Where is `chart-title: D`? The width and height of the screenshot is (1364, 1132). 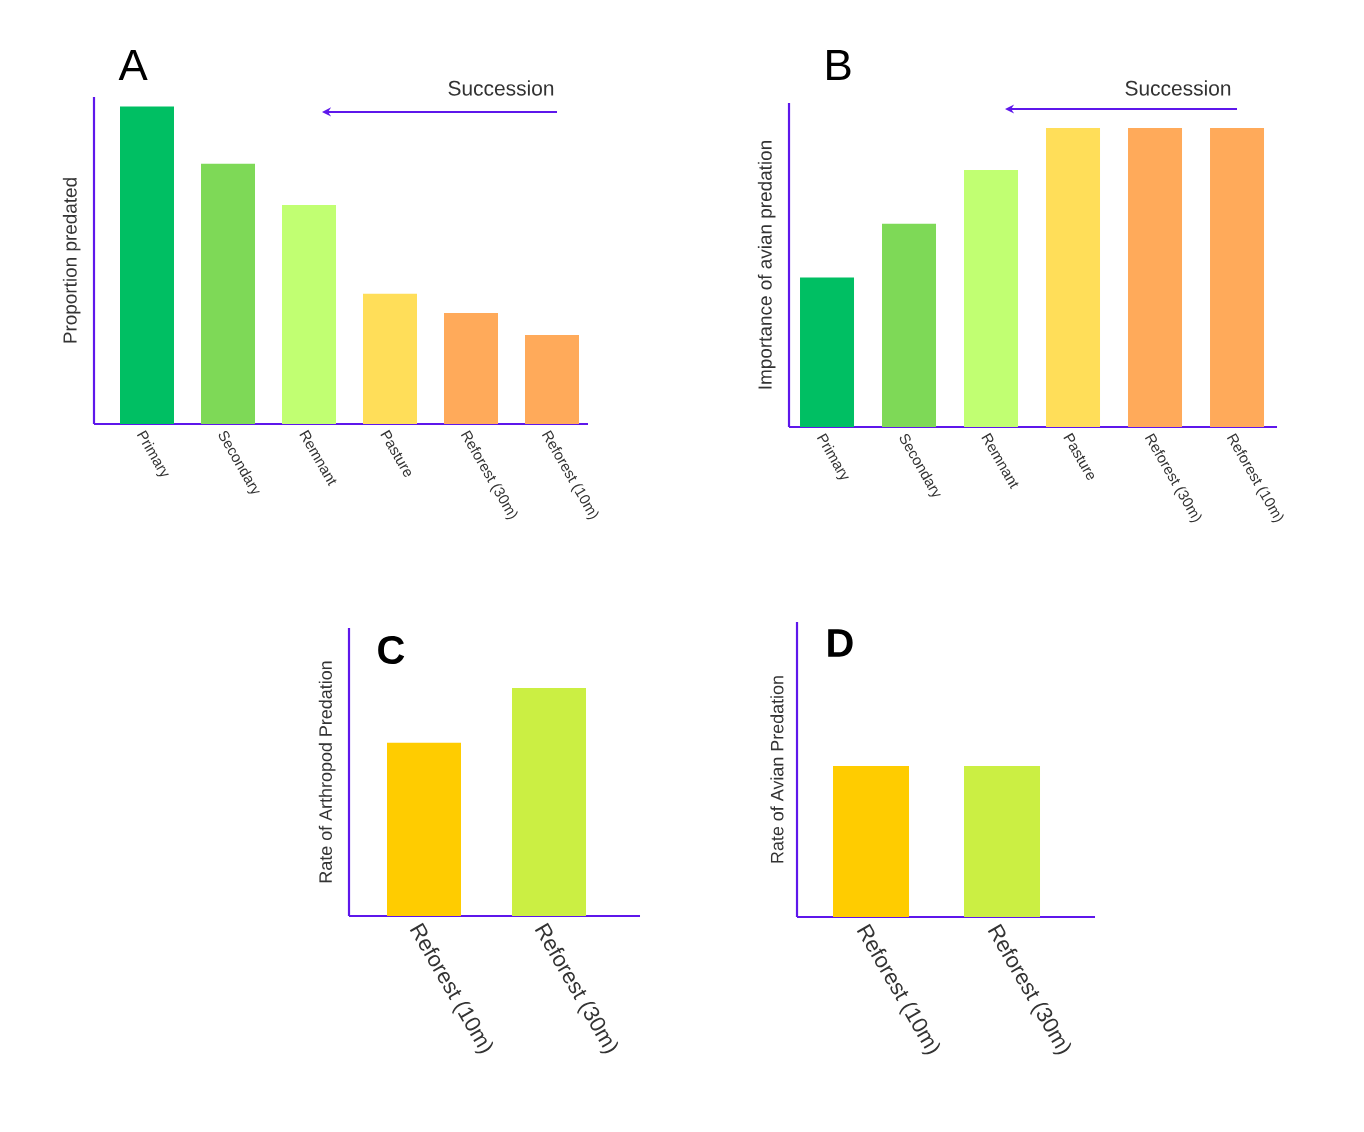 chart-title: D is located at coordinates (840, 643).